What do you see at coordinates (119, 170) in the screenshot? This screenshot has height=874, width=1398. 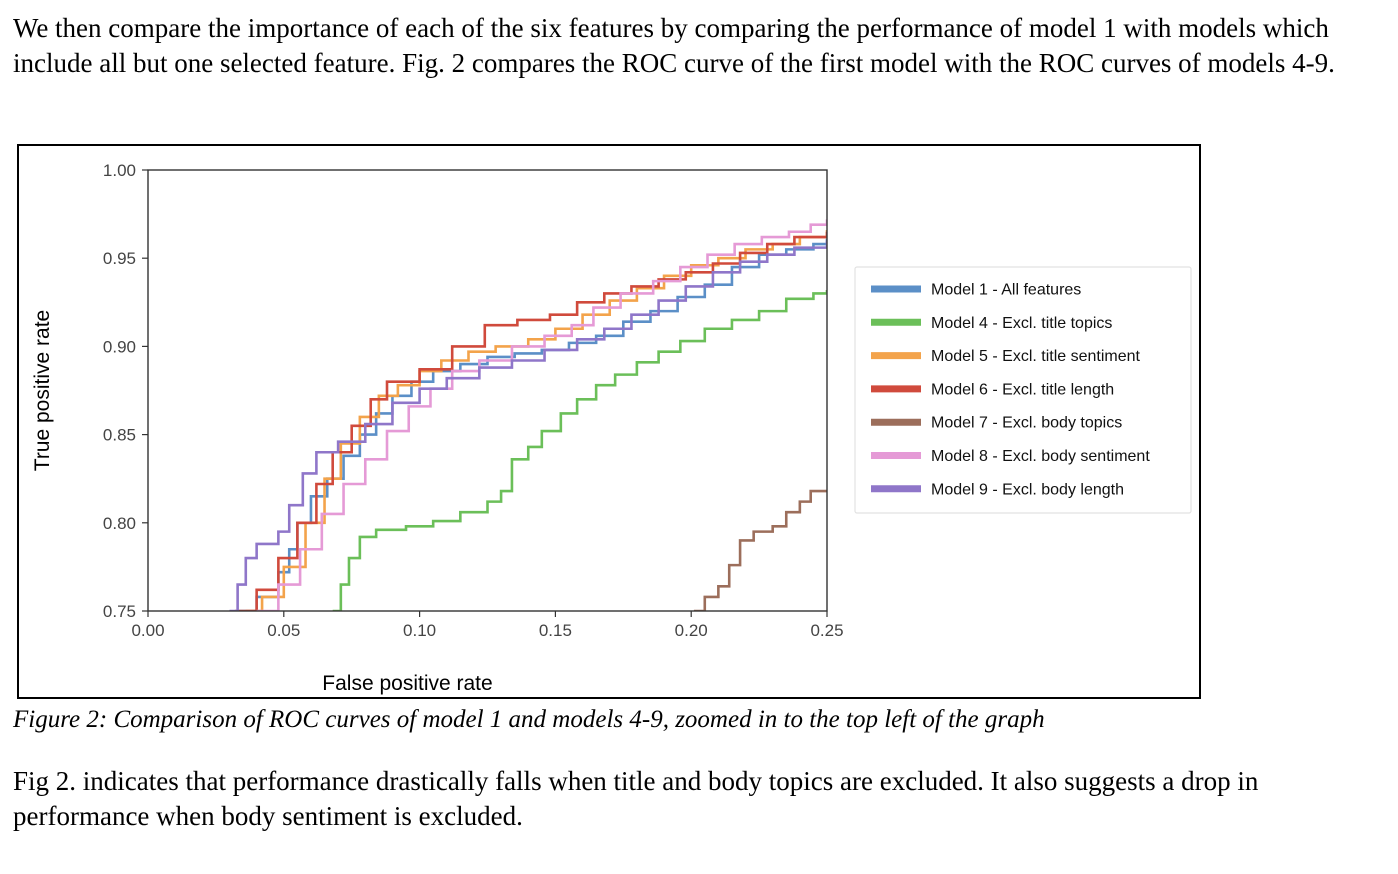 I see `y-tick-label: 1.00` at bounding box center [119, 170].